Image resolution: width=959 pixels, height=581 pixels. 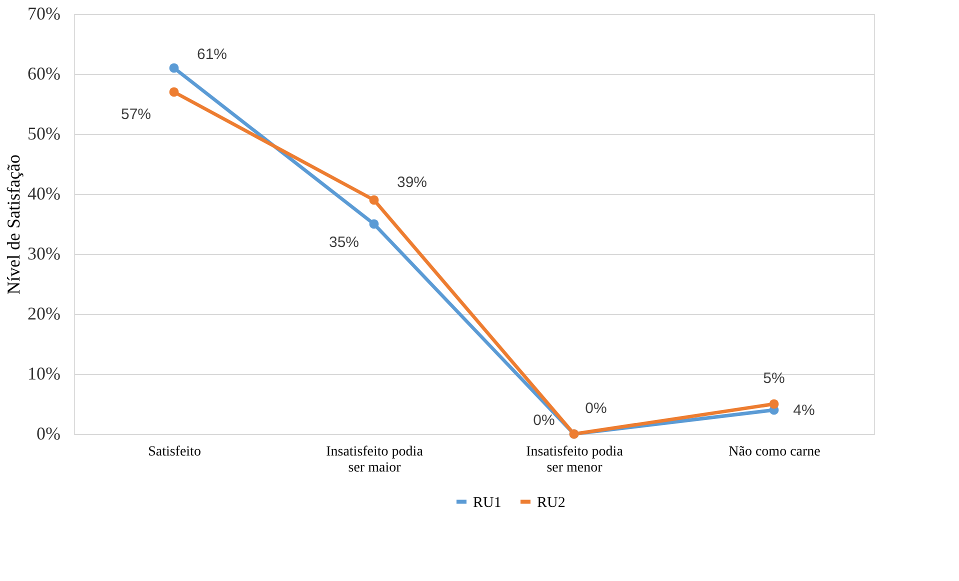 What do you see at coordinates (44, 194) in the screenshot?
I see `y-tick-label: 40%` at bounding box center [44, 194].